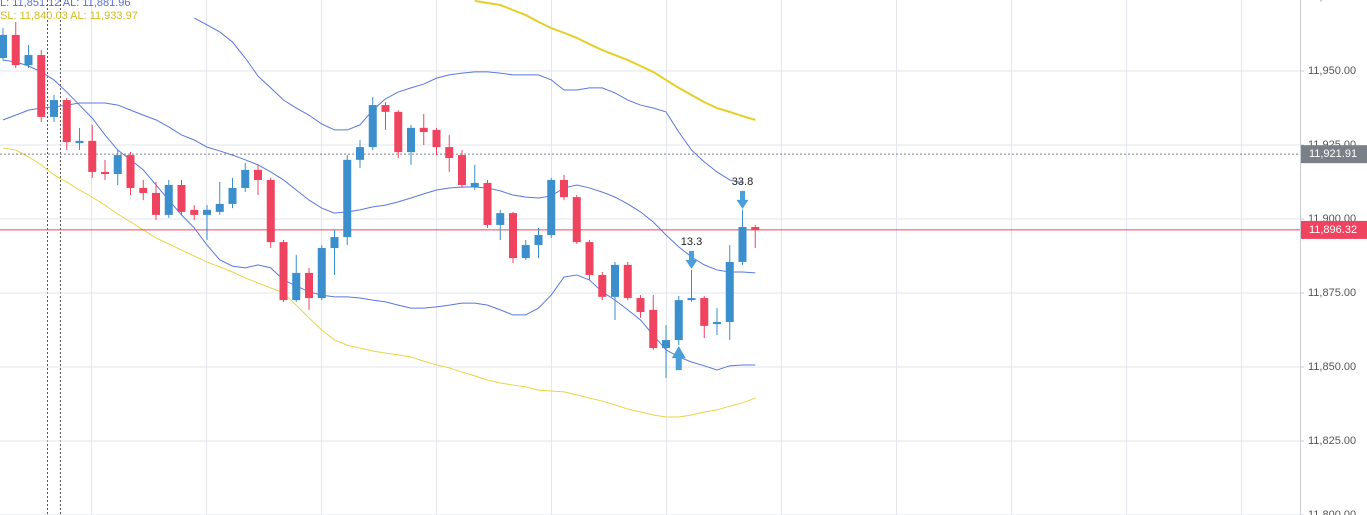  I want to click on legend-text: L: 11,851.12 AL: 11,881.96, so click(65, 4).